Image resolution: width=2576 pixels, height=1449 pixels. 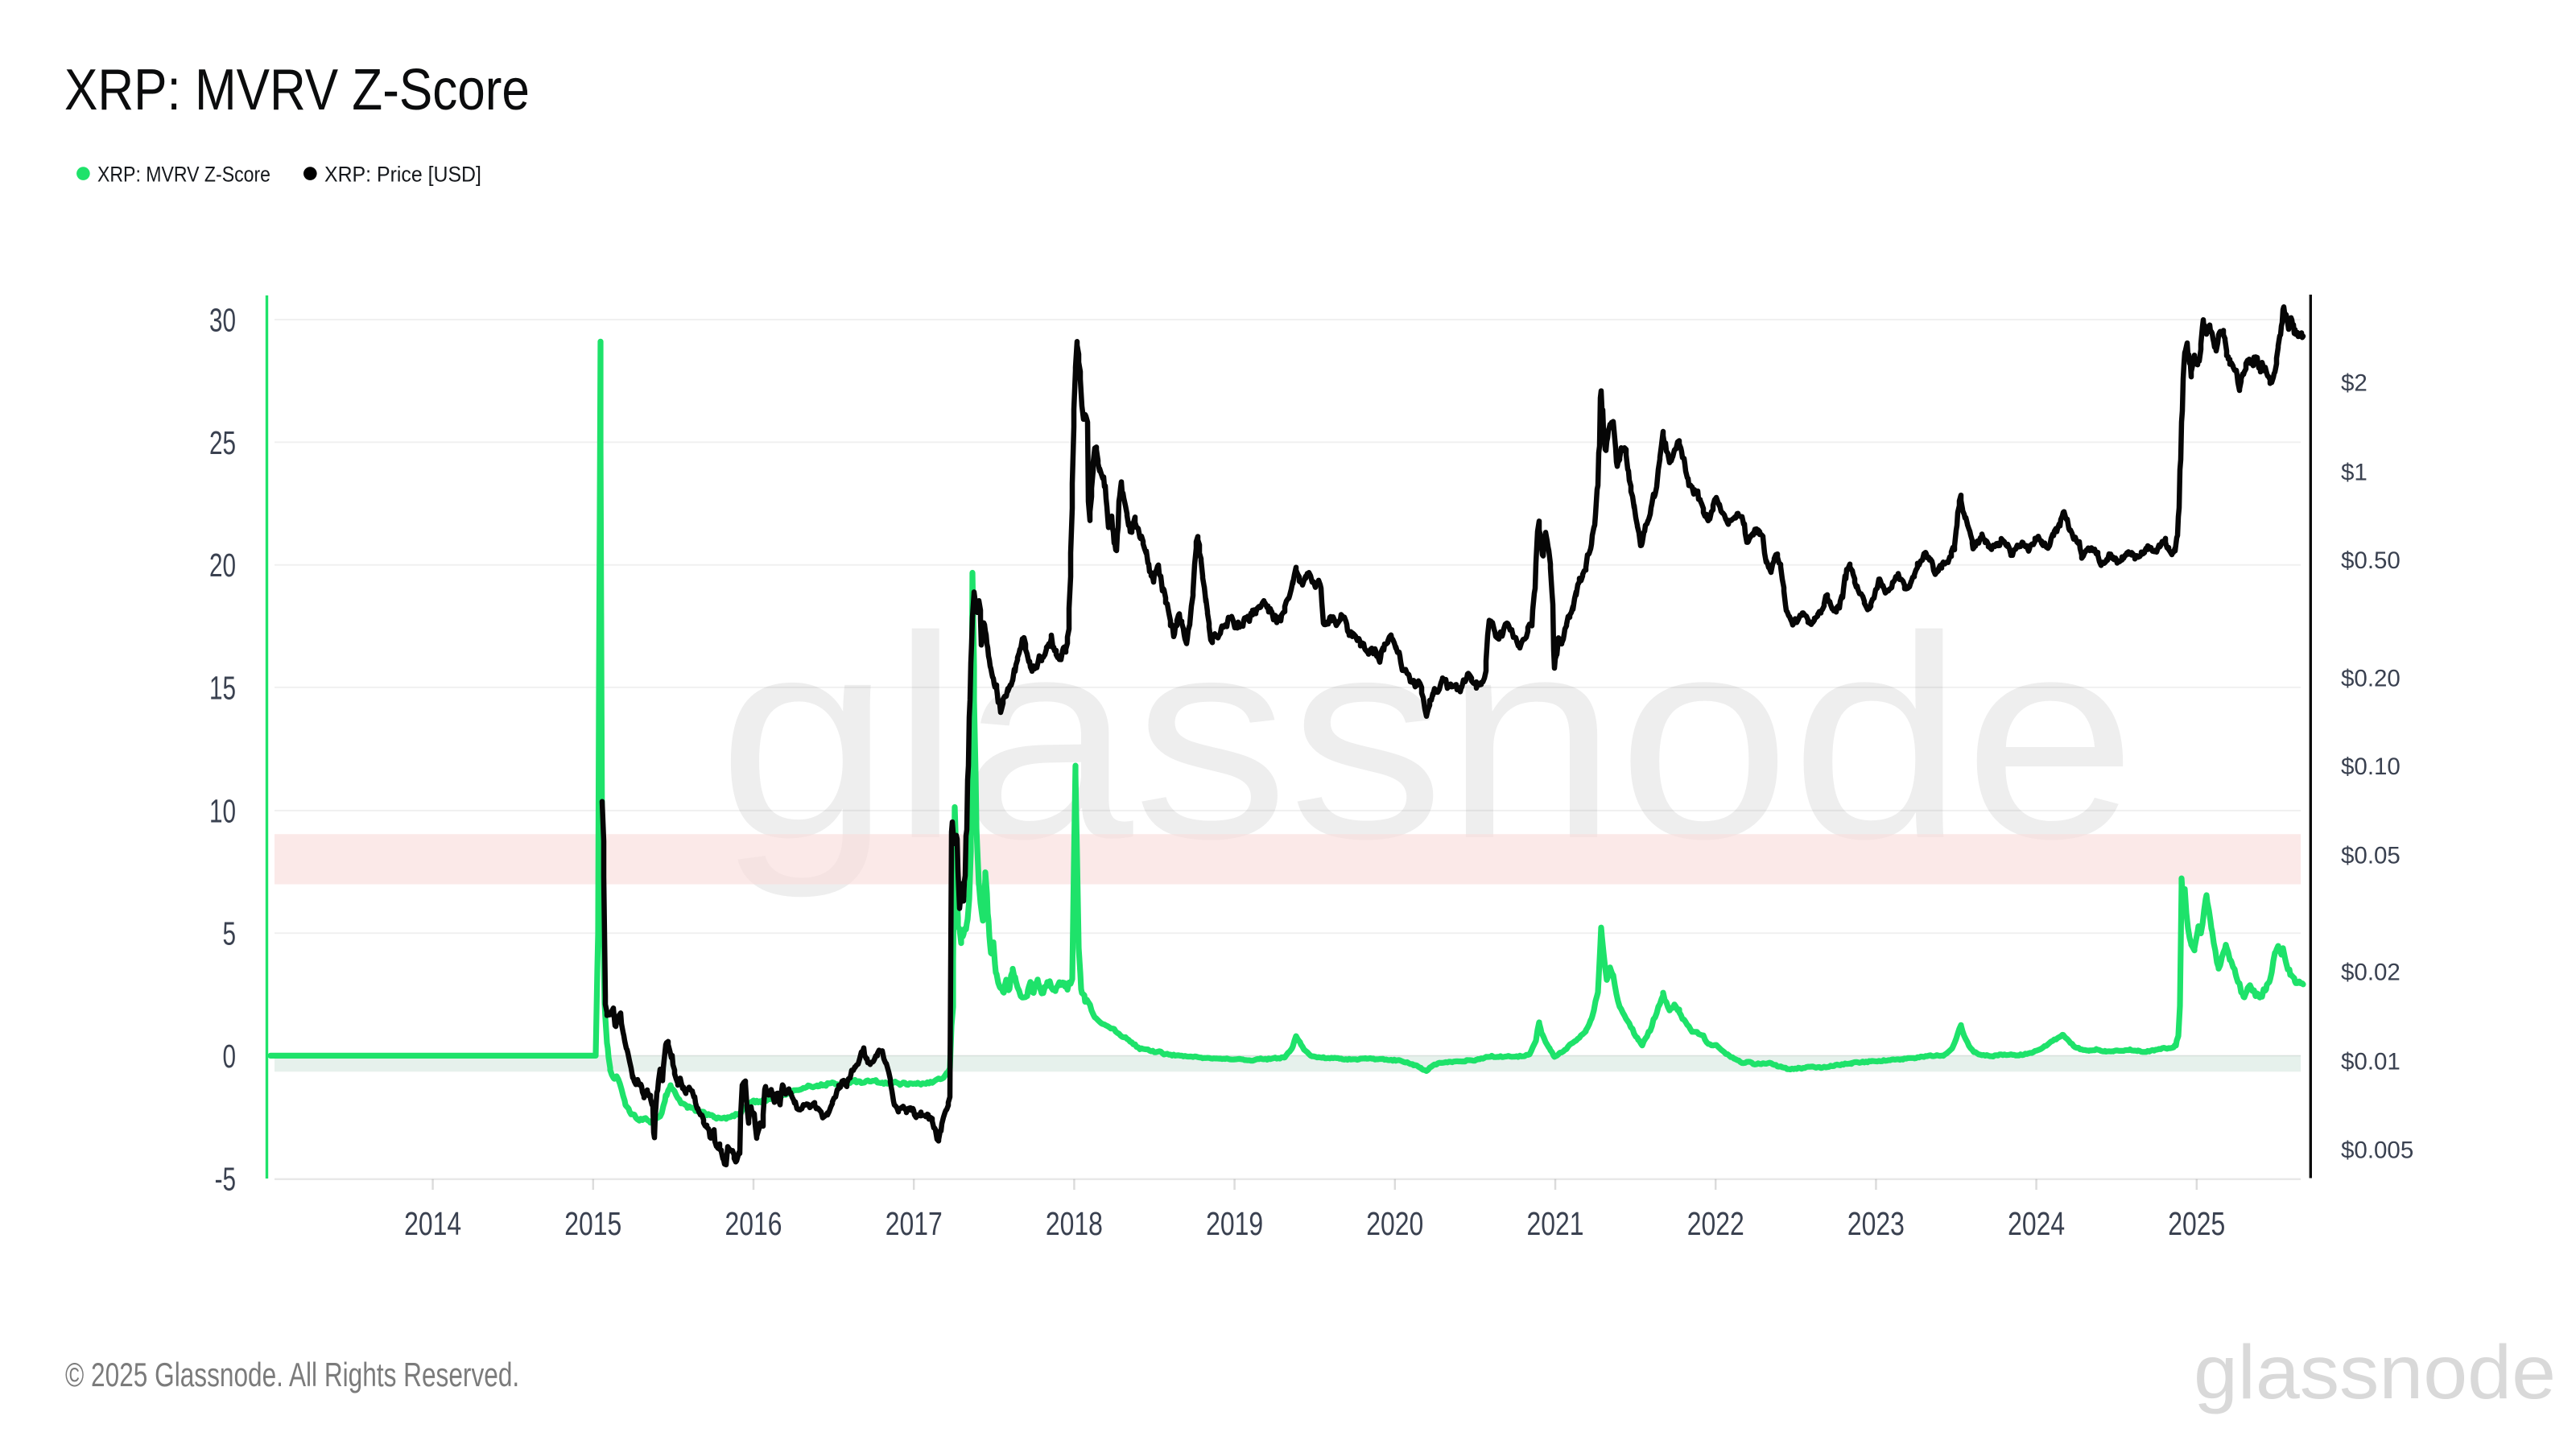 I want to click on svg-text:© 2025 Glassnode. All Rights R: © 2025 Glassnode. All Rights Reserved., so click(x=292, y=1374).